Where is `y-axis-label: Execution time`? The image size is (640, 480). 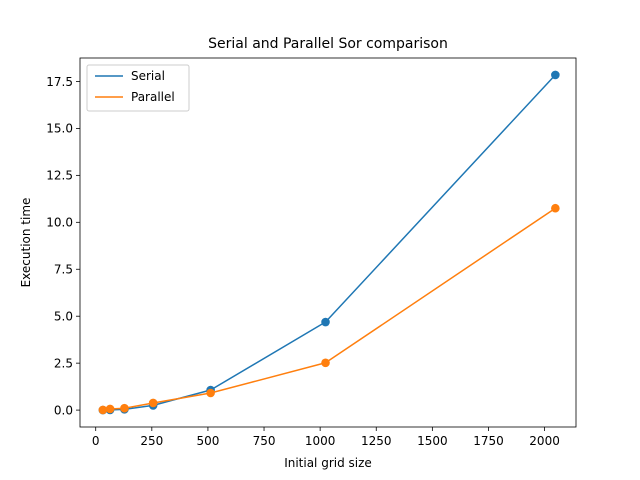 y-axis-label: Execution time is located at coordinates (26, 243).